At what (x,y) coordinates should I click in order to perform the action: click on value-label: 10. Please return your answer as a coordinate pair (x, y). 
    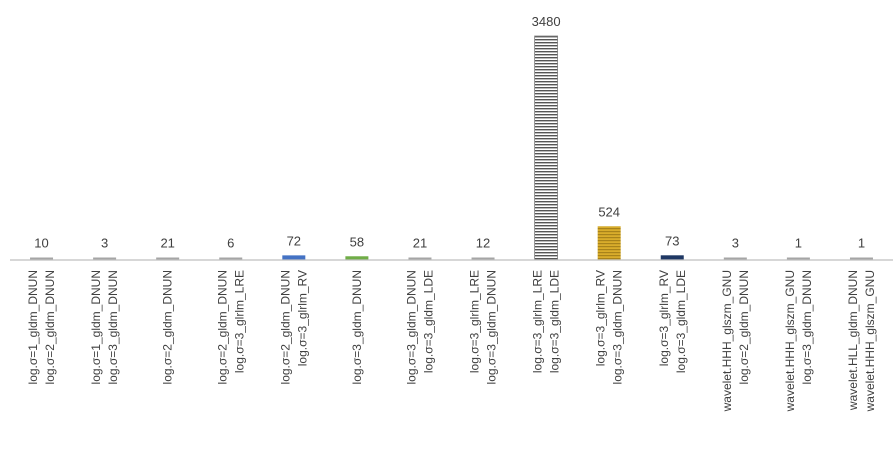
    Looking at the image, I should click on (41, 243).